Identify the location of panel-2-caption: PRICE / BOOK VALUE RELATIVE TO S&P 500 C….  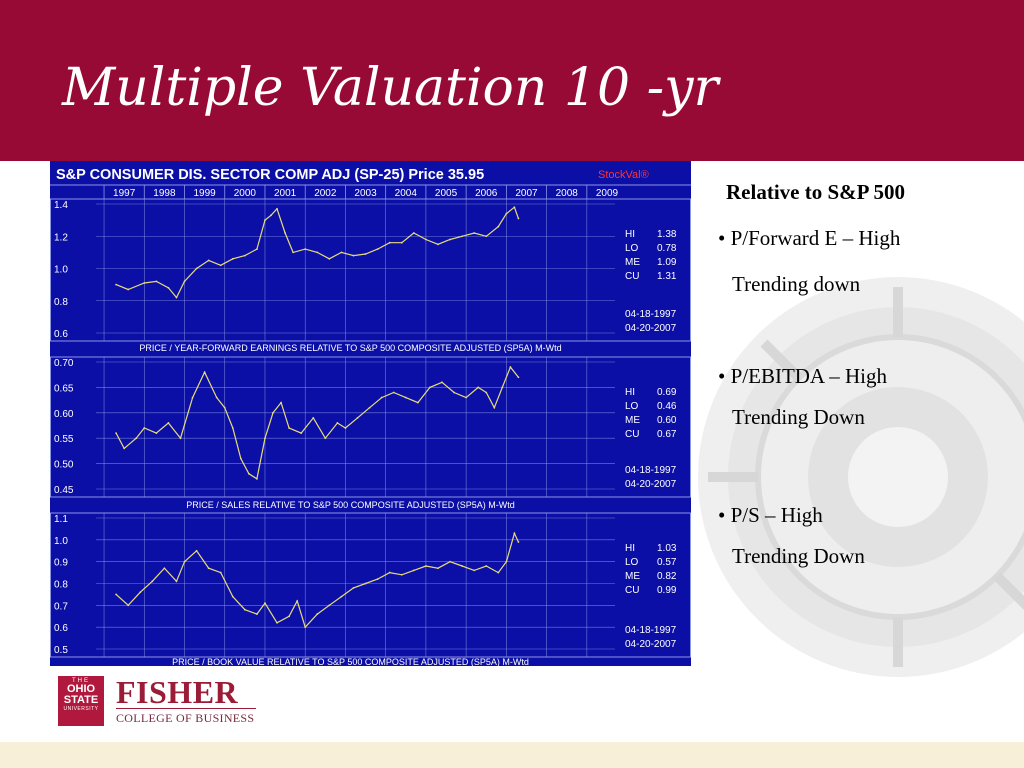
(350, 661).